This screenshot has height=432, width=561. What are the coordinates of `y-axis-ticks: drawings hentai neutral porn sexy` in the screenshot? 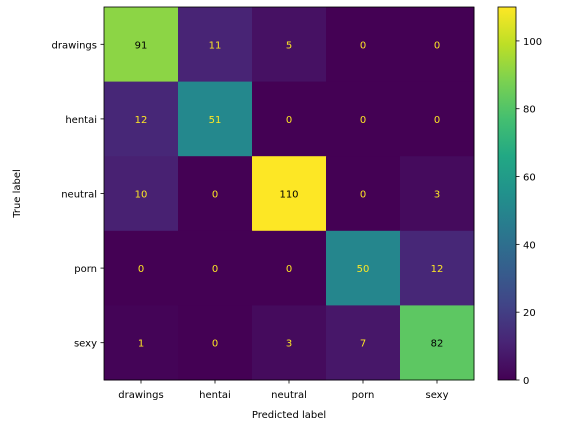 It's located at (78, 195).